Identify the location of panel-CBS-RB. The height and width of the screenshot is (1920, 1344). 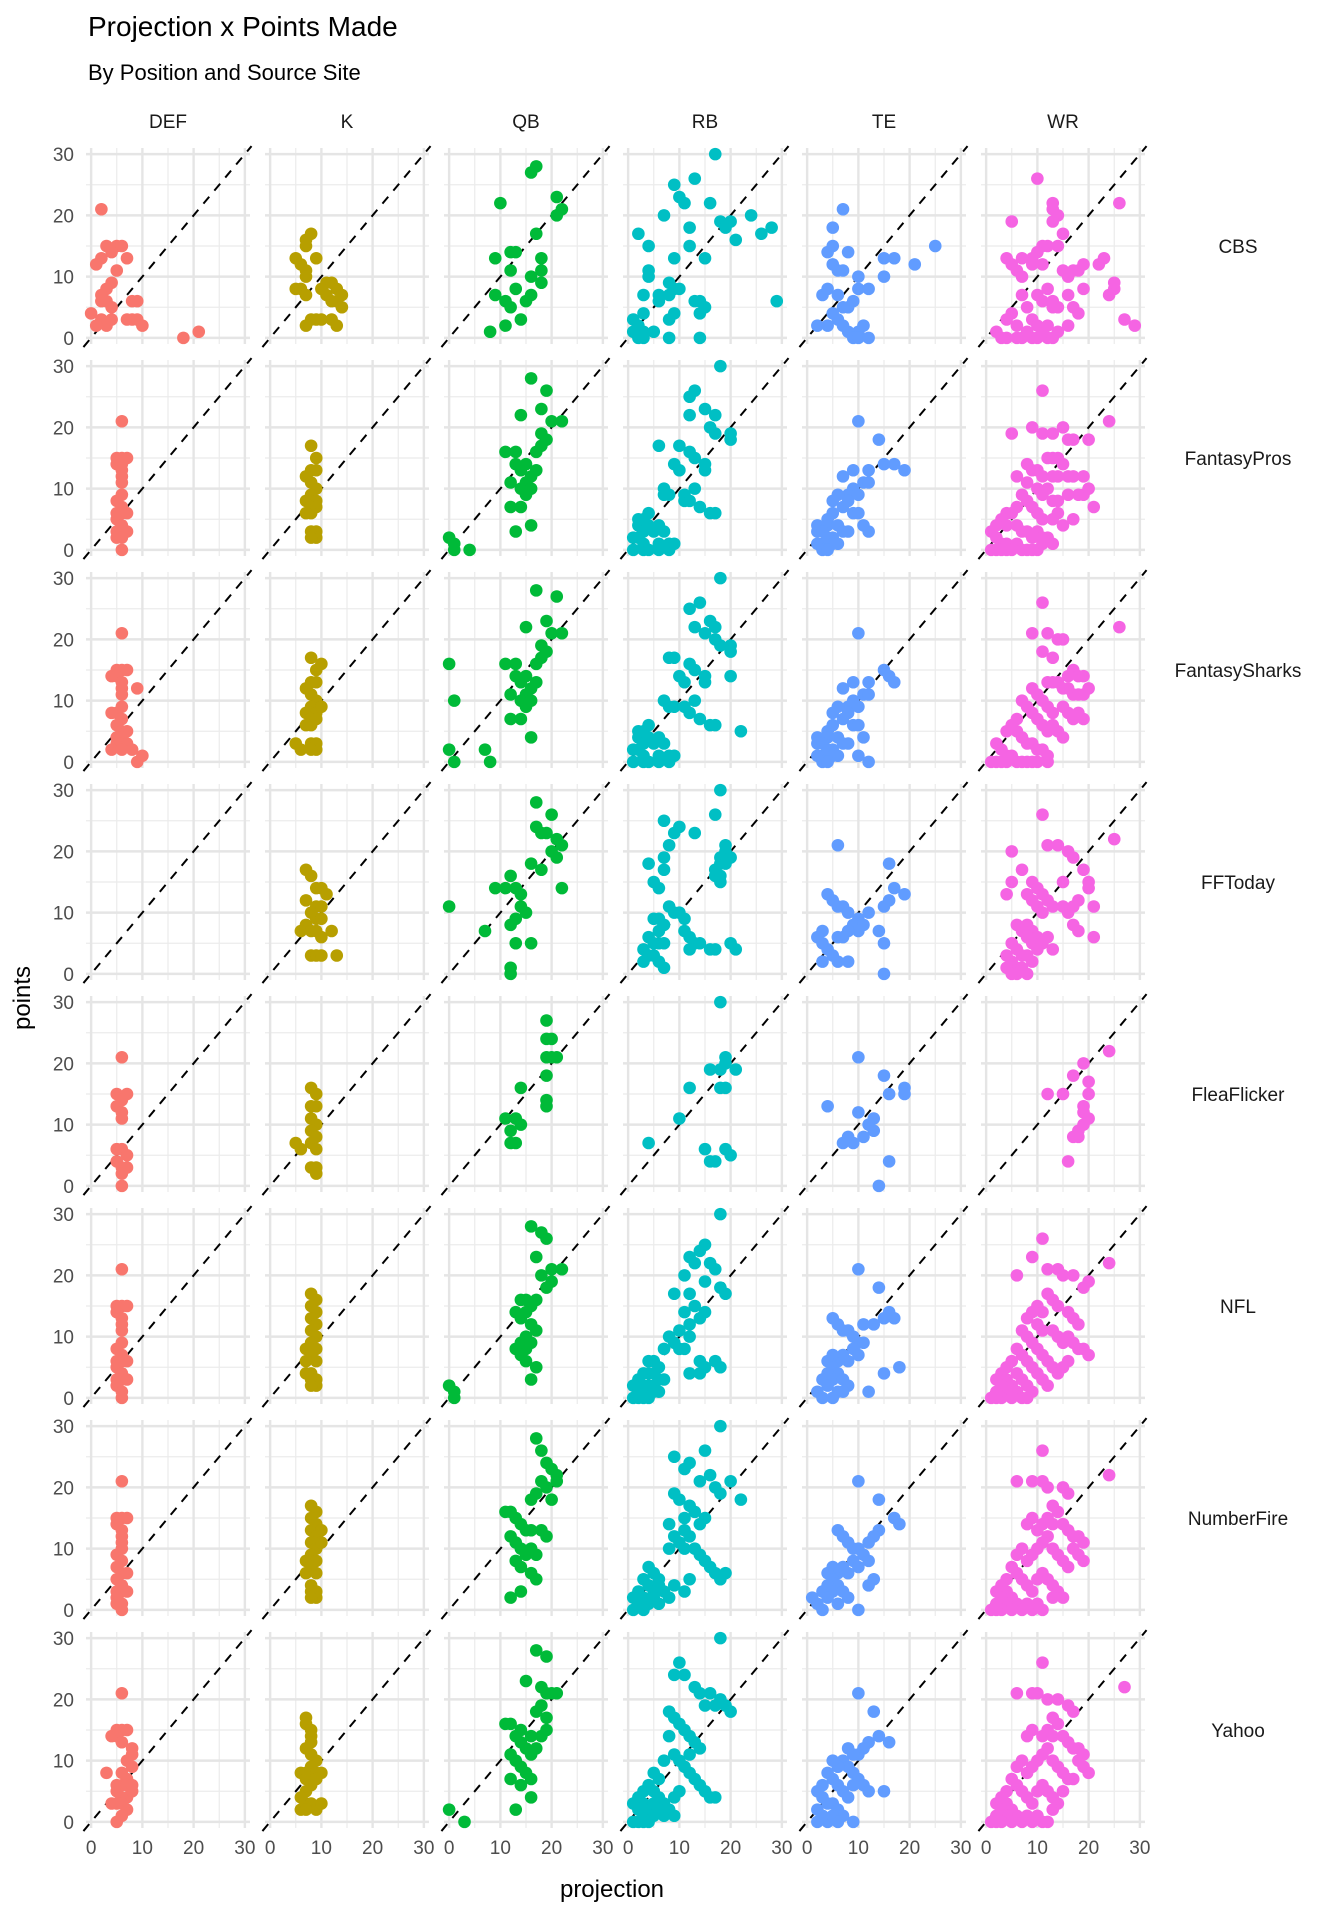
(704, 246).